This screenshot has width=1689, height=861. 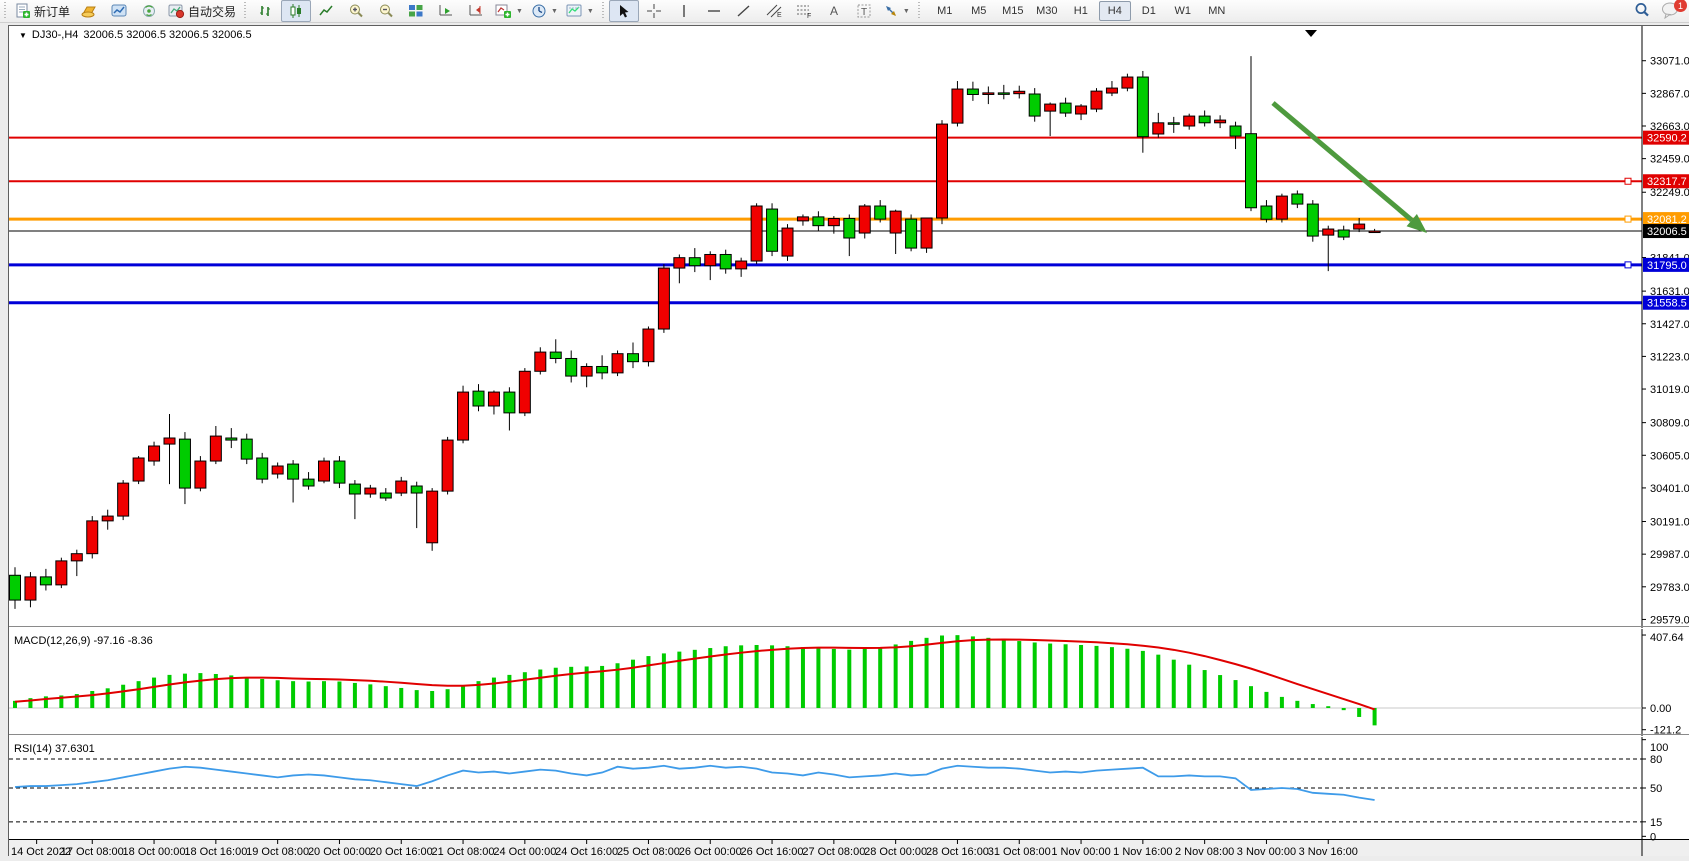 I want to click on signal-button, so click(x=149, y=11).